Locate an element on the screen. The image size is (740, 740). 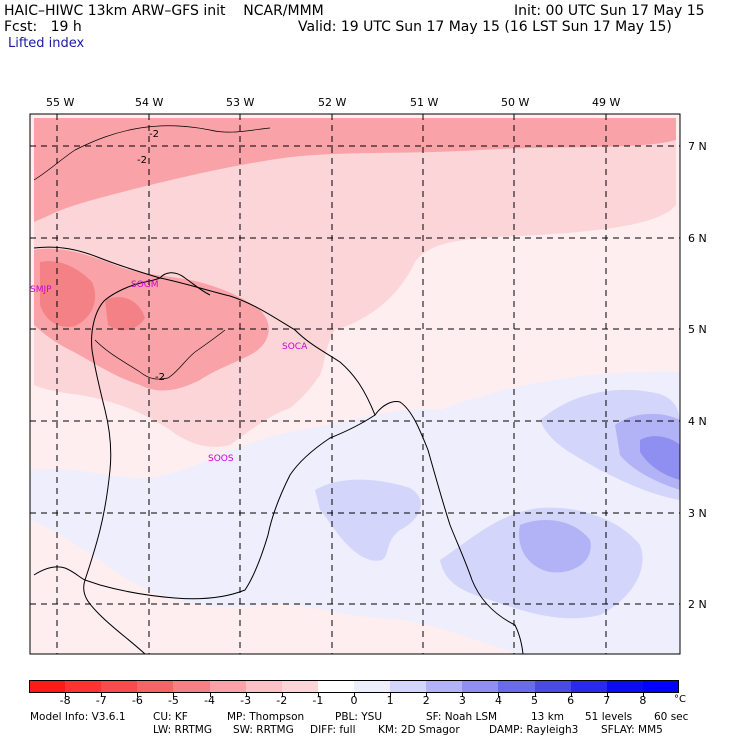
colorbar-label: -2 is located at coordinates (282, 700).